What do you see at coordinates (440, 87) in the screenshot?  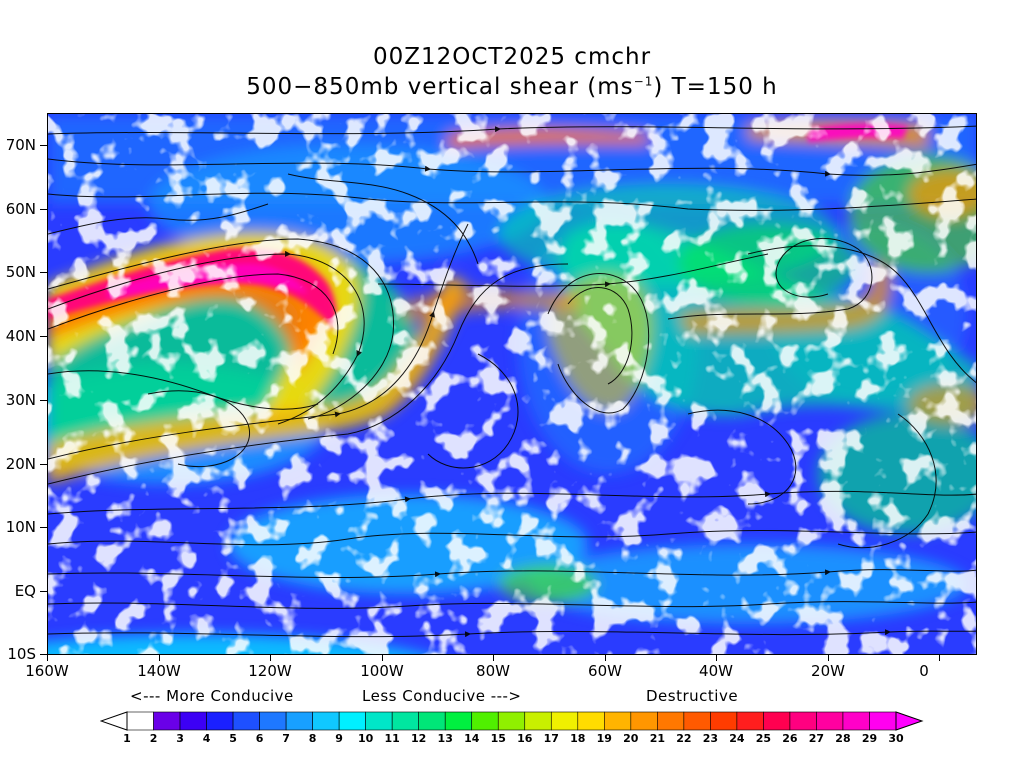 I see `title-prefix: 500−850mb vertical shear (ms` at bounding box center [440, 87].